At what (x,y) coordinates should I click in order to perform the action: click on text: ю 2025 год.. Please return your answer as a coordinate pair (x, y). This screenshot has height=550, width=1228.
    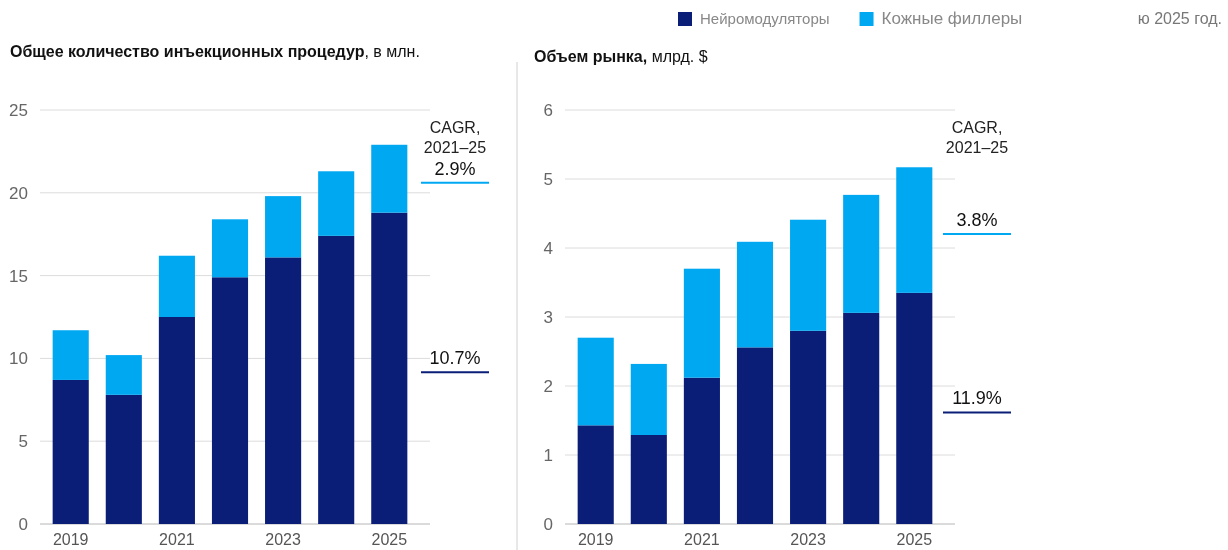
    Looking at the image, I should click on (1179, 18).